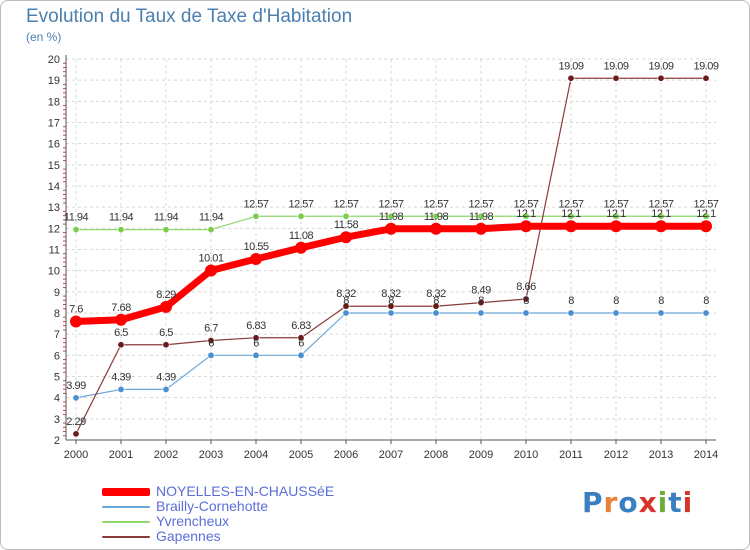 The width and height of the screenshot is (750, 550). I want to click on legend-item: Brailly-Cornehotte, so click(218, 506).